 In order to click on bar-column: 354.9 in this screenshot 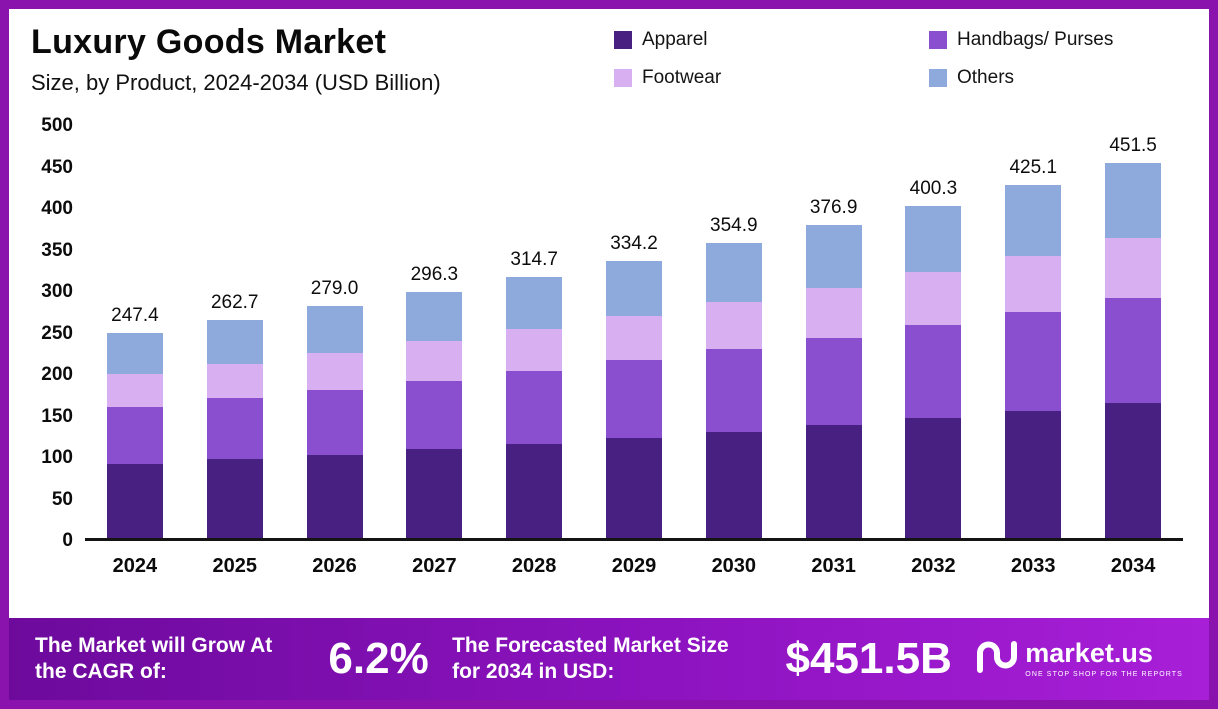, I will do `click(734, 376)`.